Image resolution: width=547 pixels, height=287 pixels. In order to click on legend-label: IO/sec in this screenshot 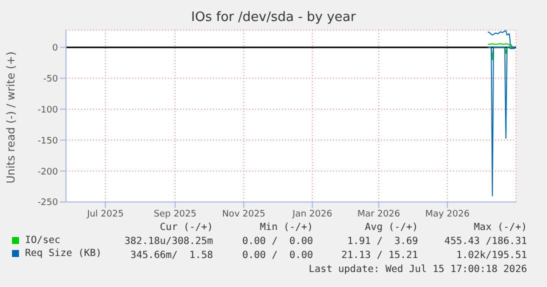, I will do `click(42, 240)`.